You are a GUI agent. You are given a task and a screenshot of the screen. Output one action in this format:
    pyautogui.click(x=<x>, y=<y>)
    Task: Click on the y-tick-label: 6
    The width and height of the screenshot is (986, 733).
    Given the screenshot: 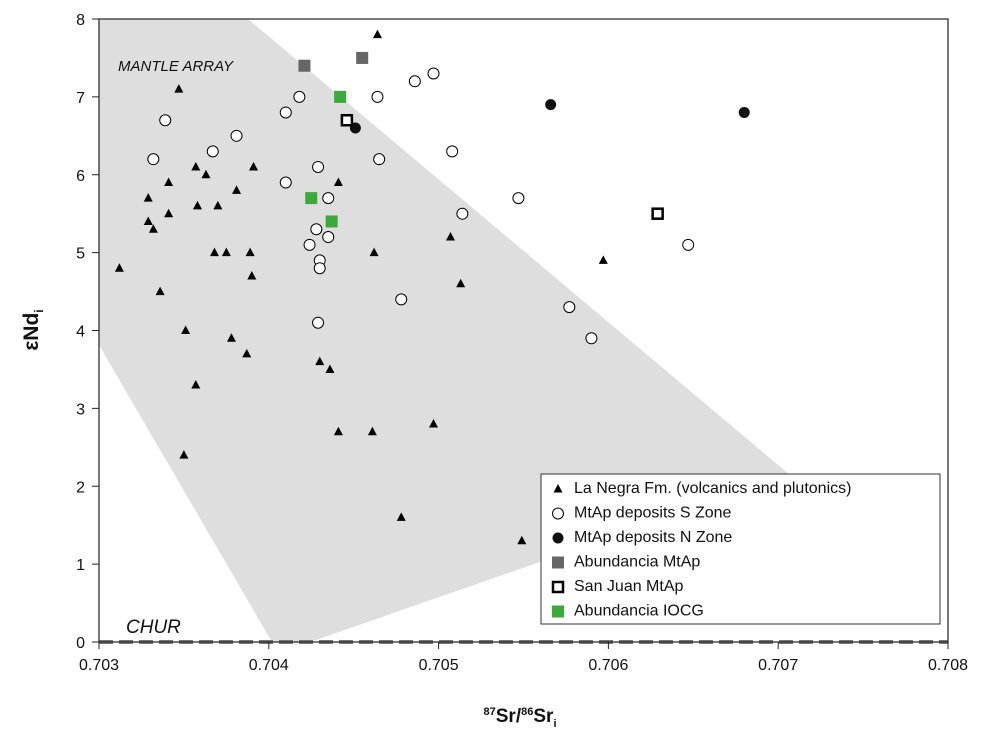 What is the action you would take?
    pyautogui.click(x=80, y=176)
    